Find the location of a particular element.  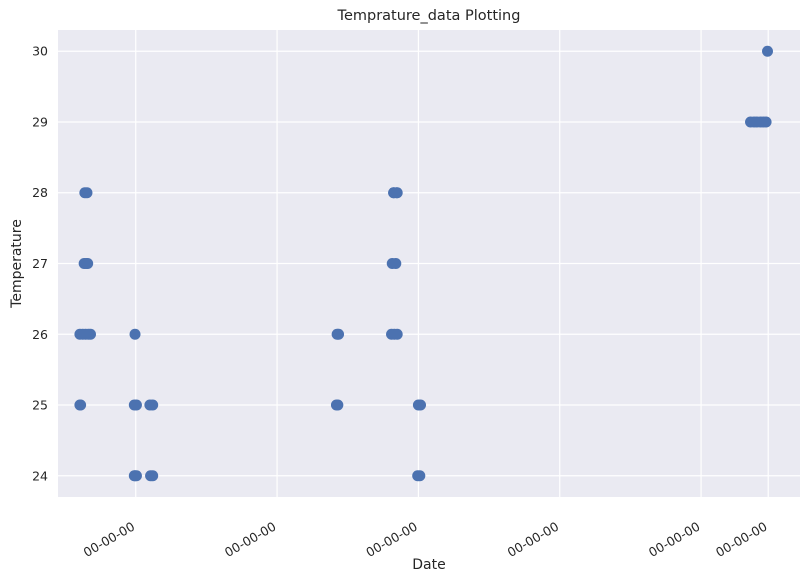

y-tick-label: 26 is located at coordinates (40, 334).